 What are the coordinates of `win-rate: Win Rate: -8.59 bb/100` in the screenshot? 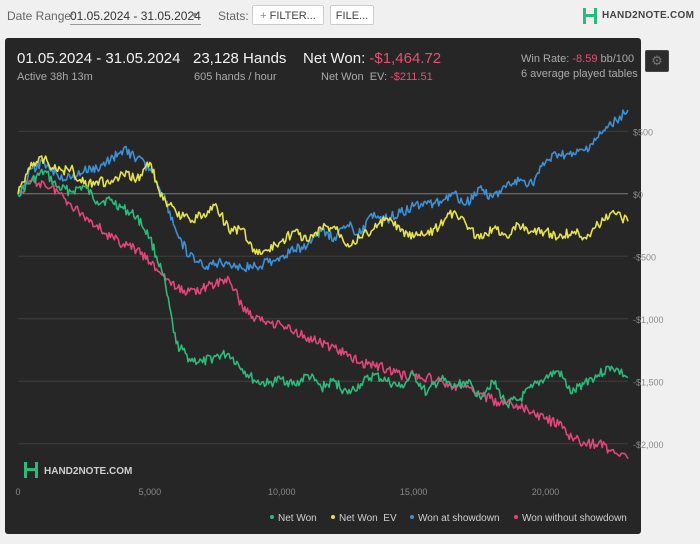 It's located at (577, 59).